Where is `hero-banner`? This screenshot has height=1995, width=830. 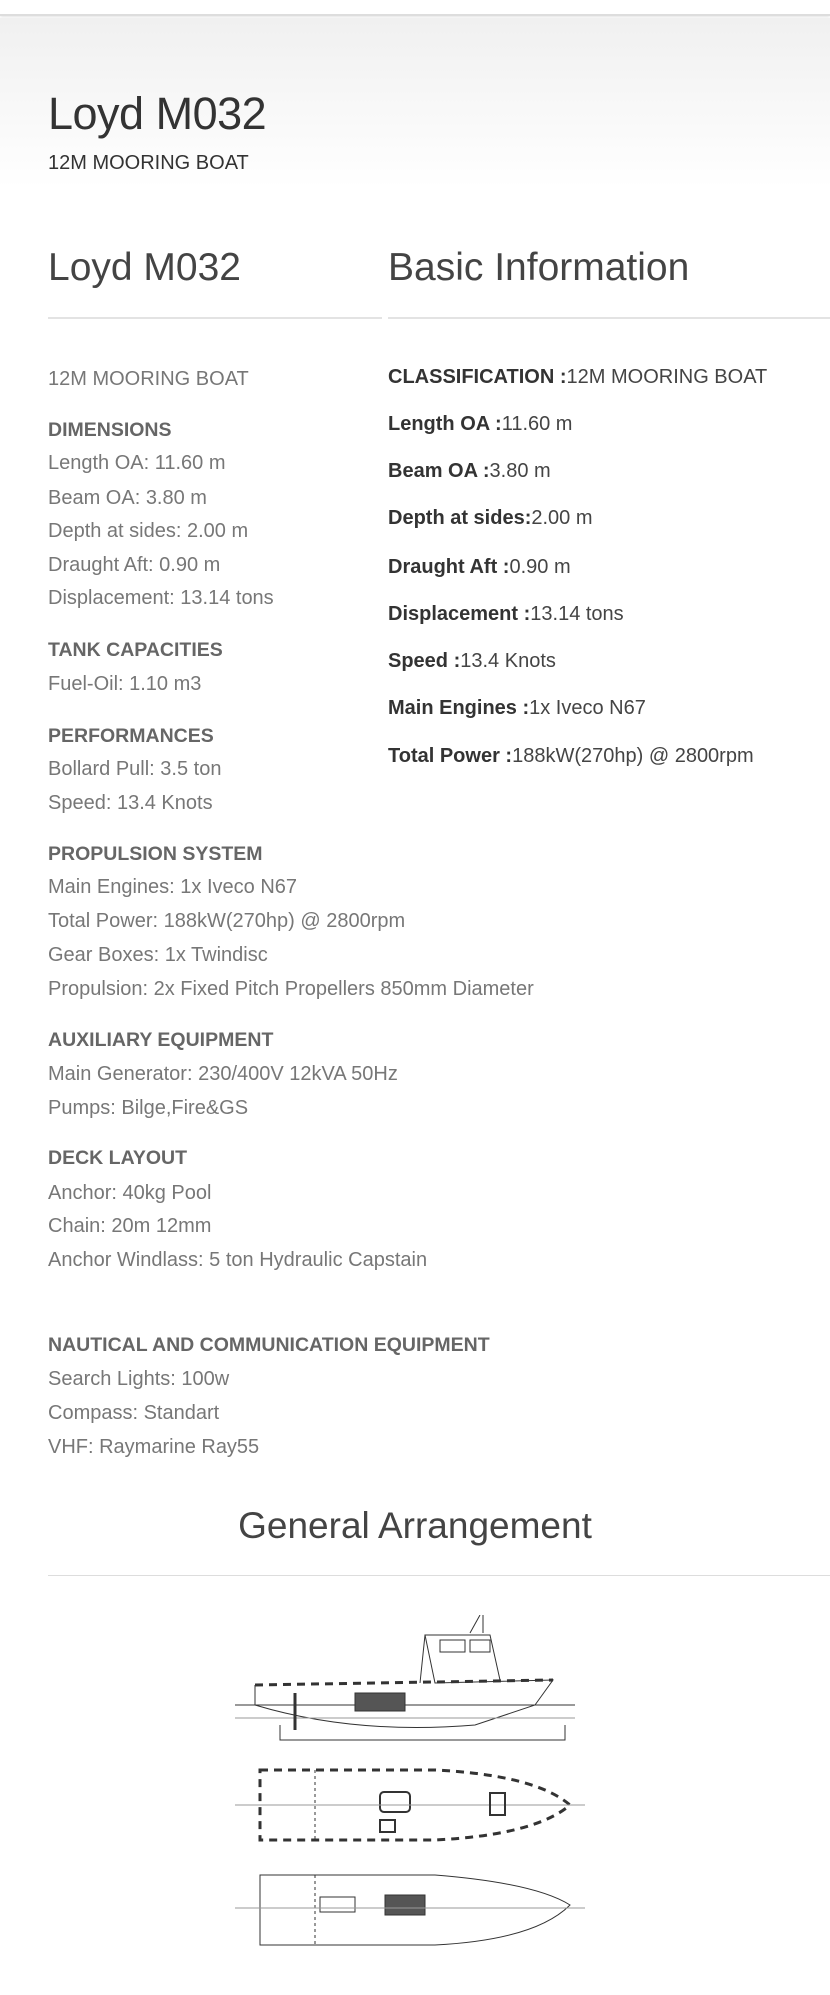 hero-banner is located at coordinates (415, 103).